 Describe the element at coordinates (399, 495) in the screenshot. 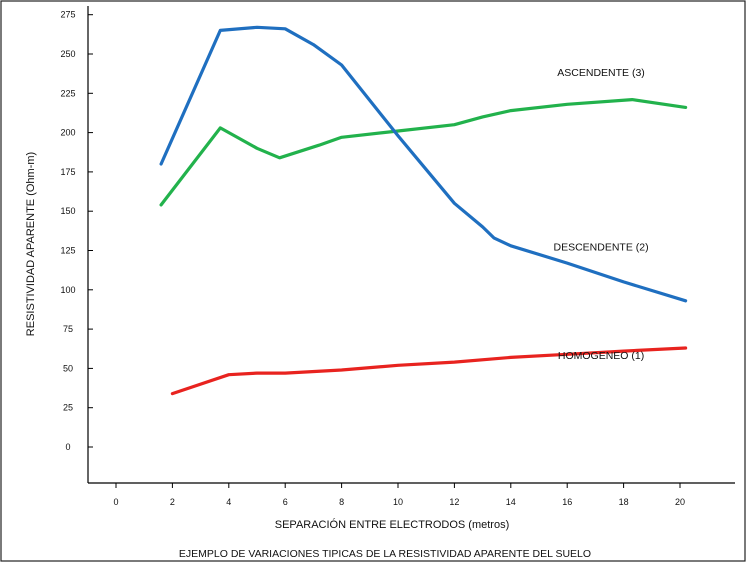

I see `x-axis-ticks: 0 2 4 6 8 10 12 14 16 18 20` at that location.